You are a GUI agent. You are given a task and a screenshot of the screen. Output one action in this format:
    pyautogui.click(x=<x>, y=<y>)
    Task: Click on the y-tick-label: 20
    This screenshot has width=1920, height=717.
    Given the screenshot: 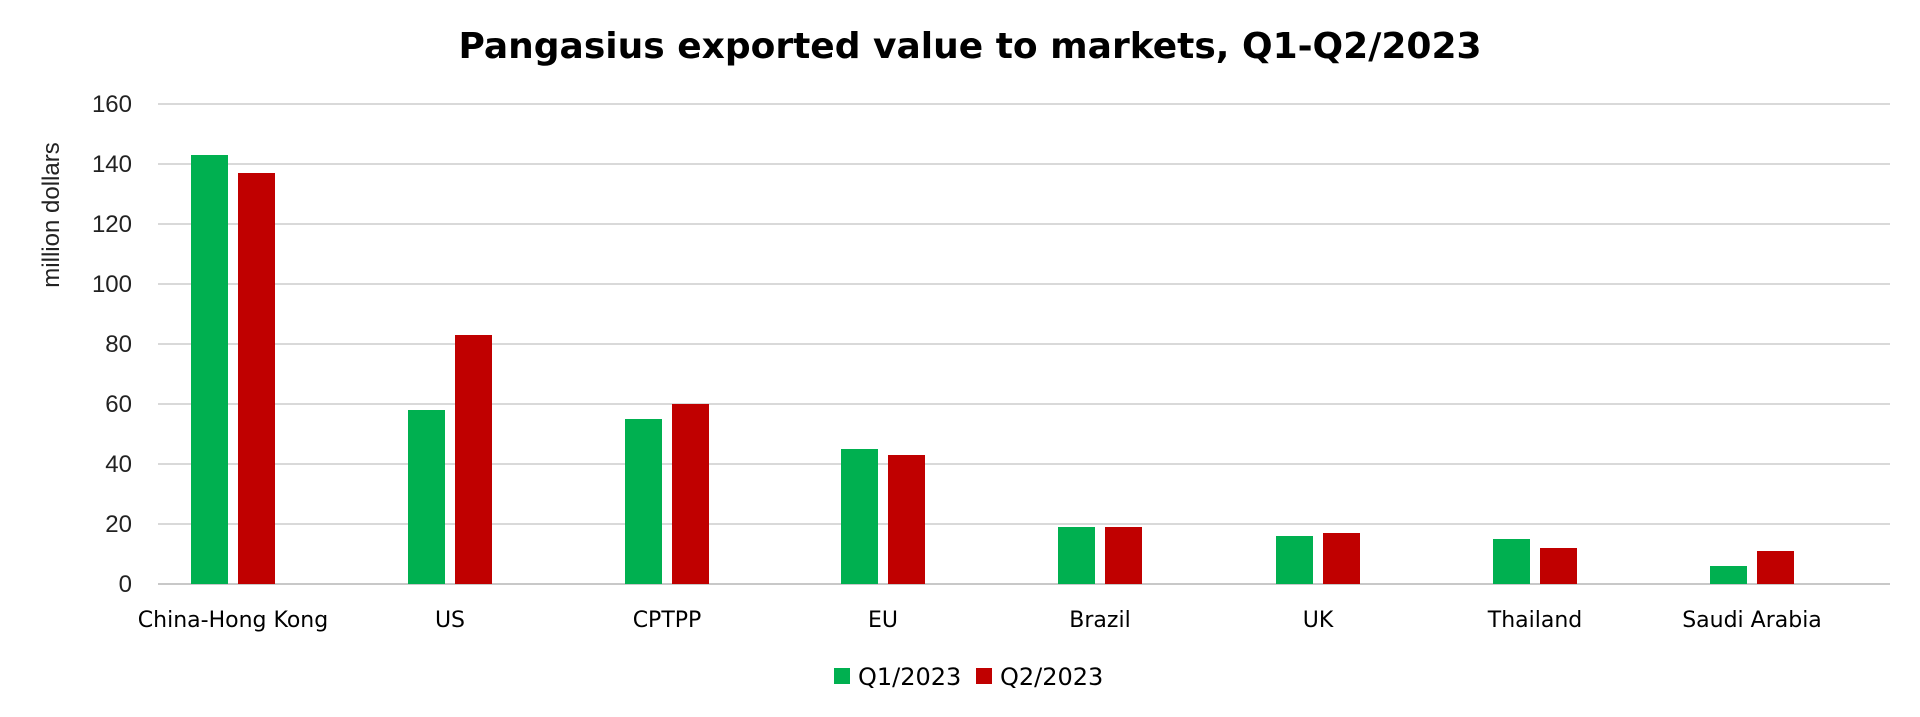 What is the action you would take?
    pyautogui.click(x=118, y=524)
    